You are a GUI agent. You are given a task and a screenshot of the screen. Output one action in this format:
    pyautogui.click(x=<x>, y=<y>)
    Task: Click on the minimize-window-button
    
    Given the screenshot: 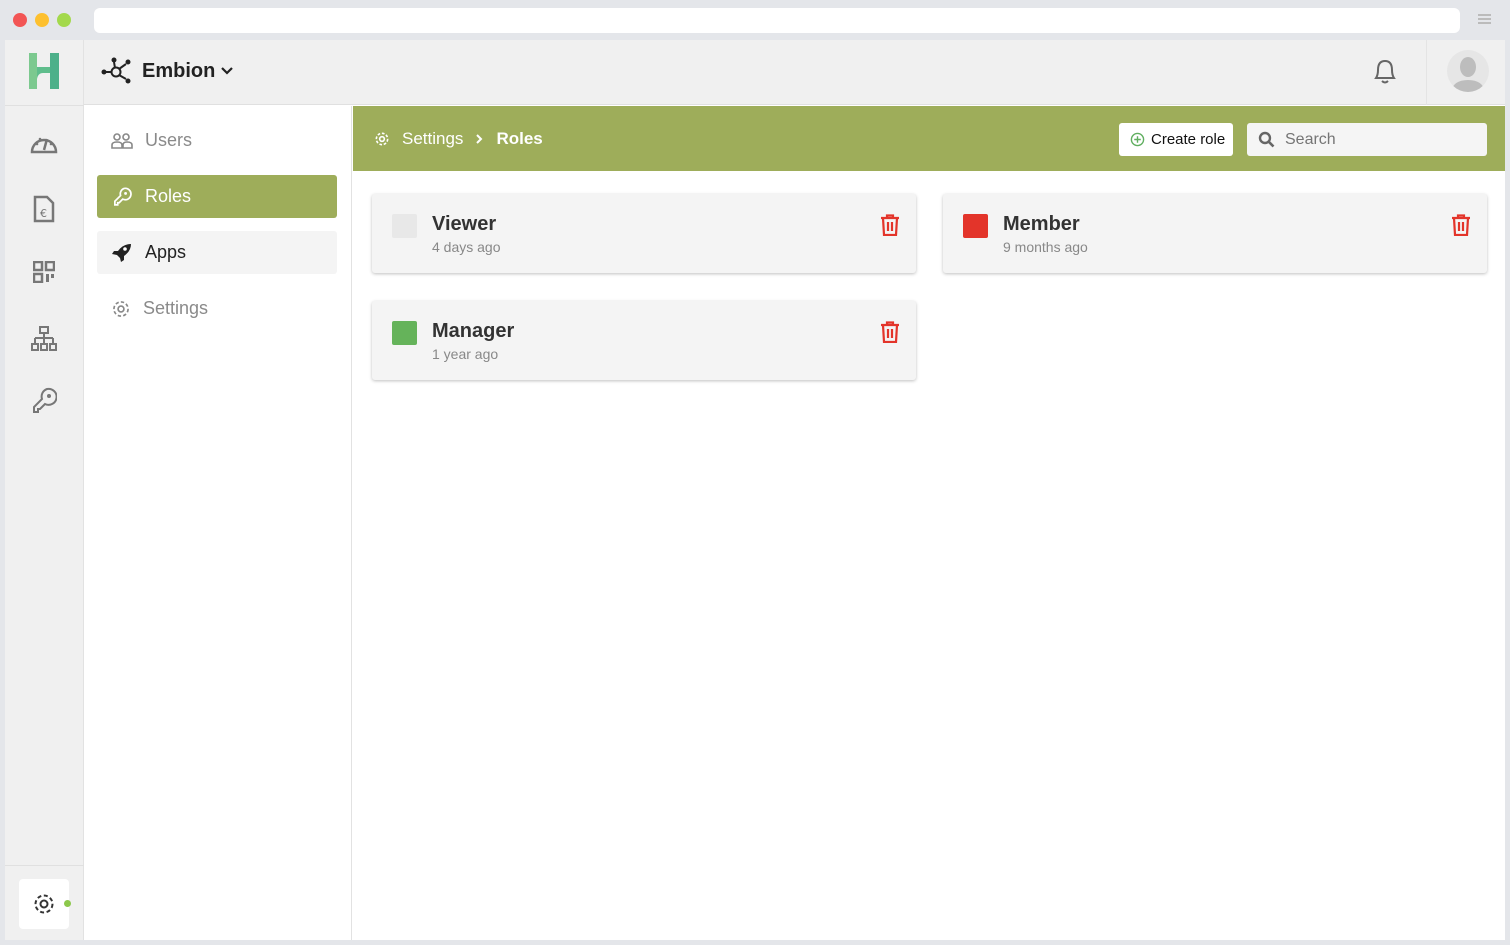 What is the action you would take?
    pyautogui.click(x=42, y=20)
    